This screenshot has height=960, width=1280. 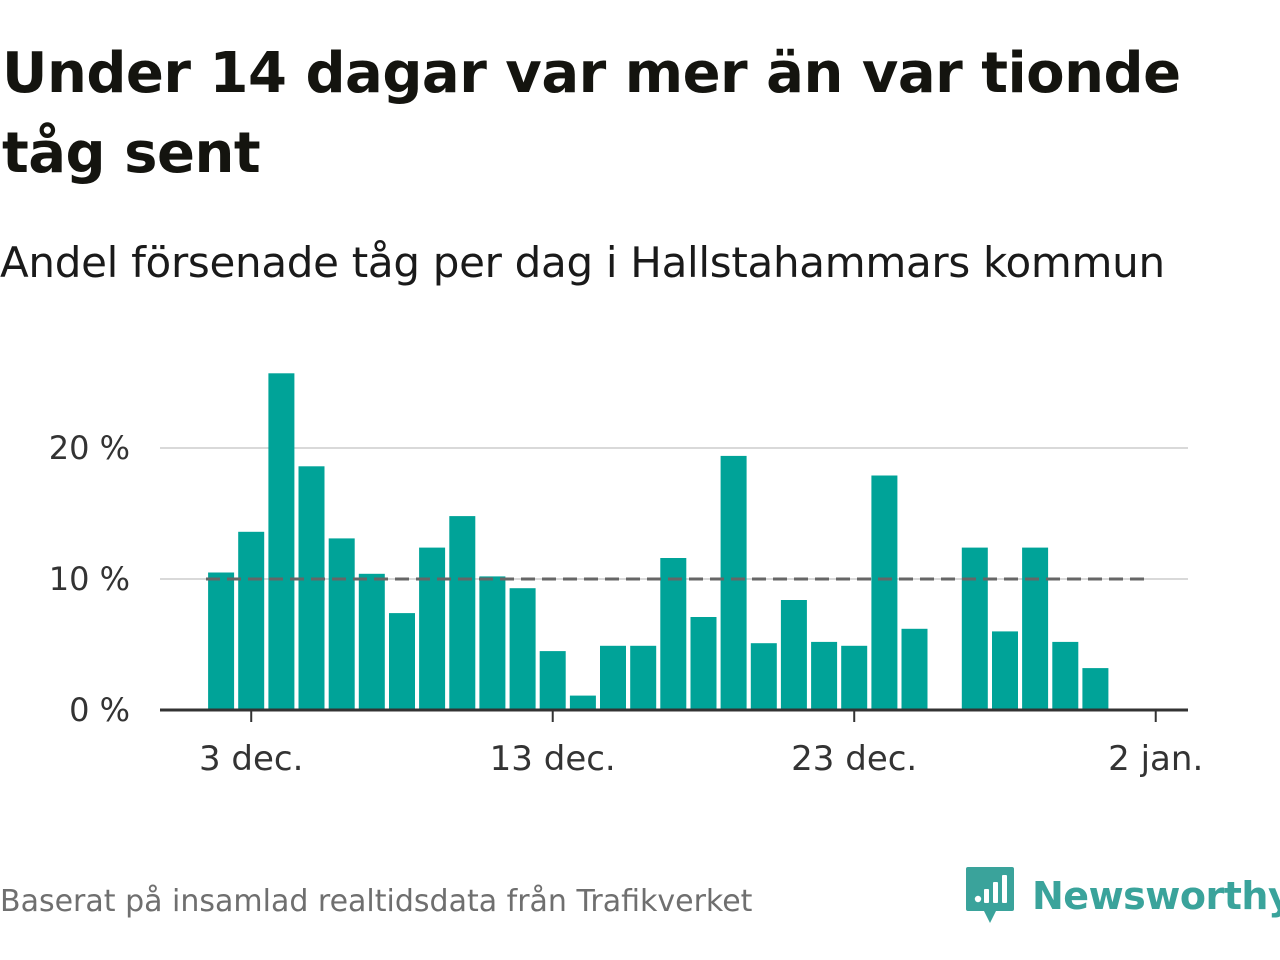 I want to click on y-tick-label: 10 %, so click(x=89, y=579).